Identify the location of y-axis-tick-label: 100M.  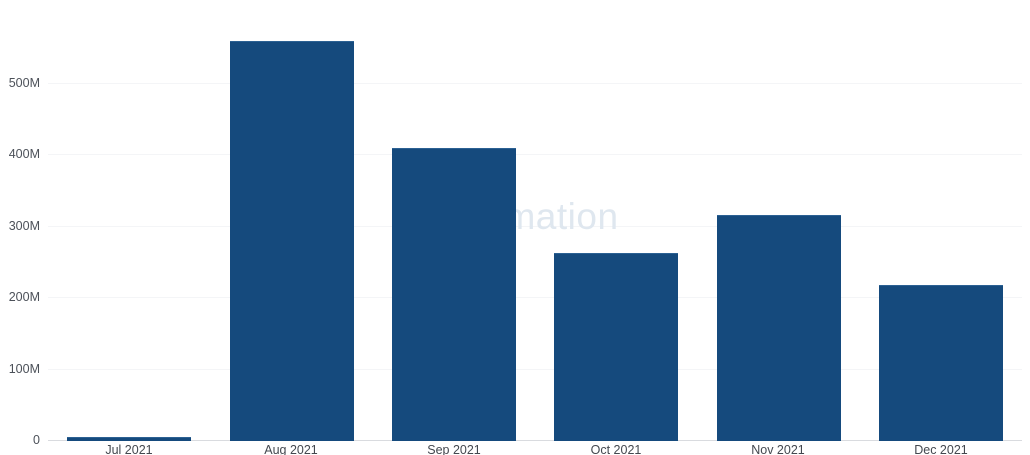
(24, 368).